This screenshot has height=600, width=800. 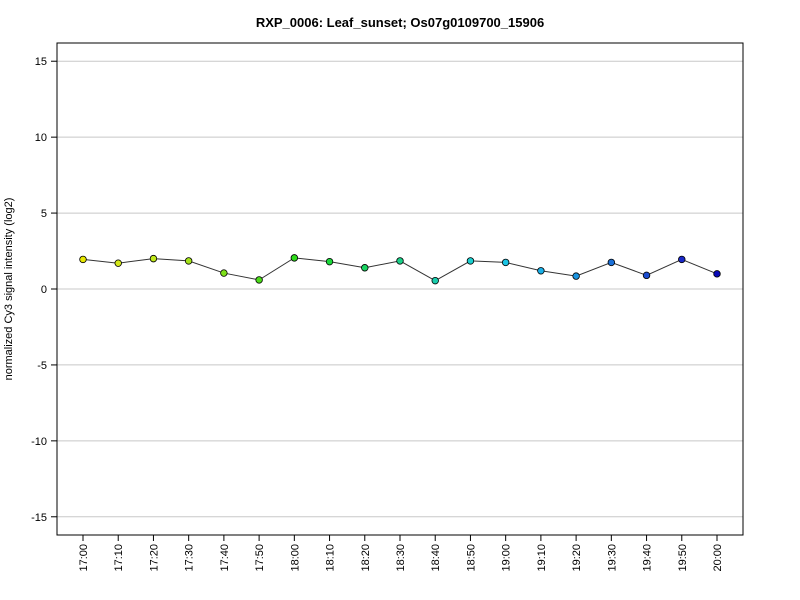 What do you see at coordinates (41, 62) in the screenshot?
I see `y-tick-label: 15` at bounding box center [41, 62].